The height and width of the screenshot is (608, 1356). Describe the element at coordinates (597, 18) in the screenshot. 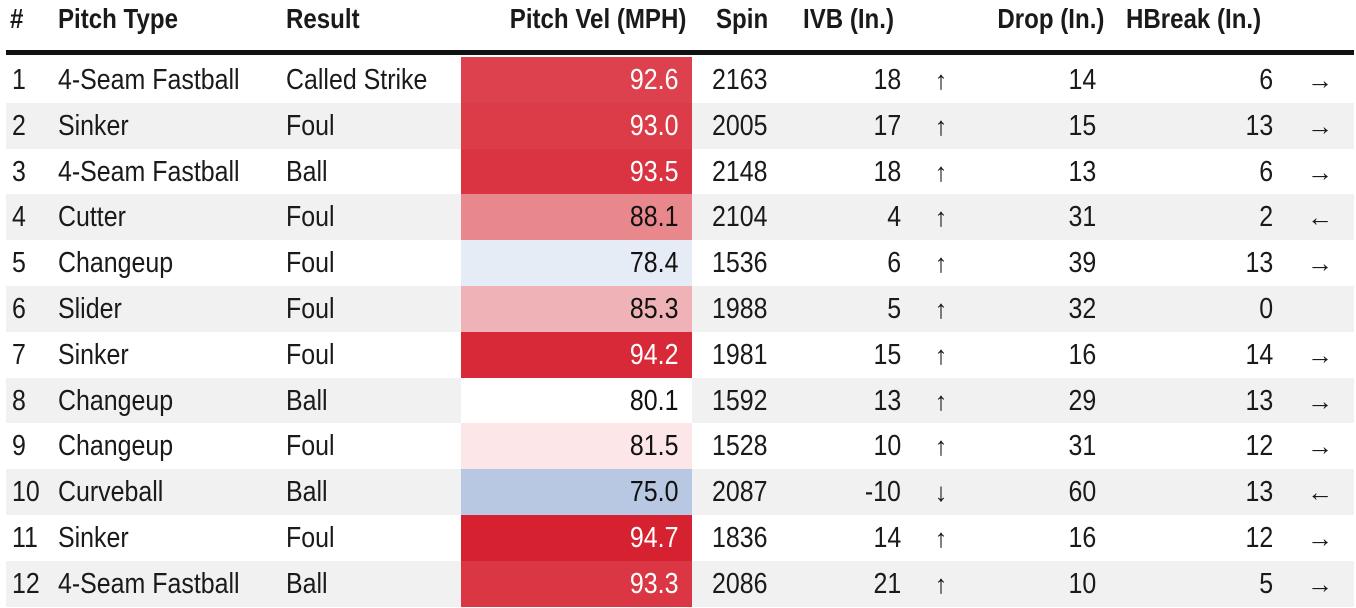

I see `header-velocity: Pitch Vel (MPH)` at that location.